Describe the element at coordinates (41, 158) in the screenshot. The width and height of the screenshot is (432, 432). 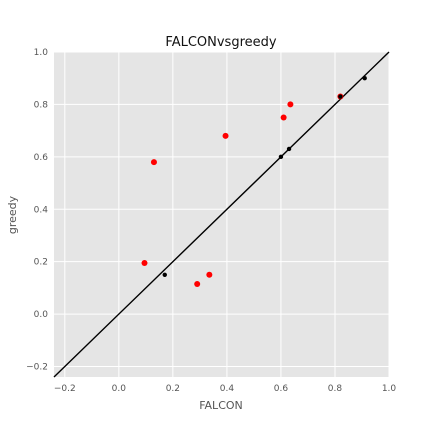
I see `y-tick-label: 0.6` at that location.